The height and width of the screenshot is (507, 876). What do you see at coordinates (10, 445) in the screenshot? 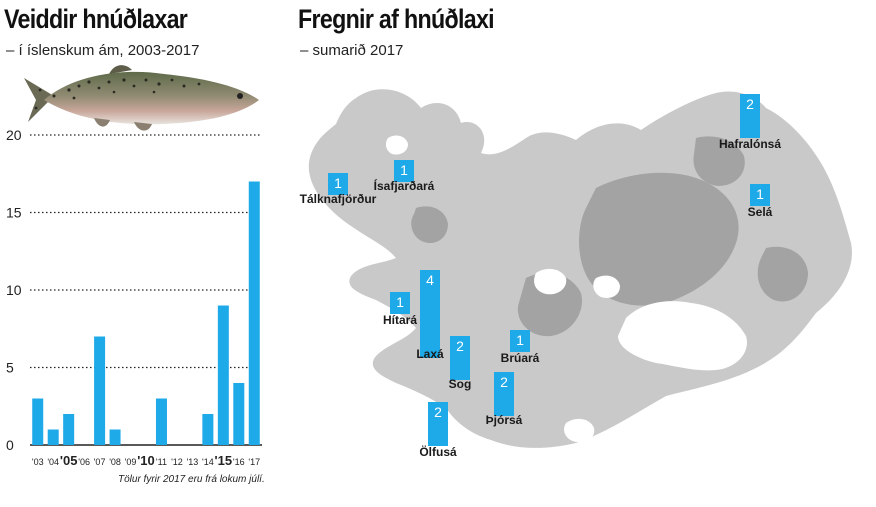
I see `y-tick-label: 0` at bounding box center [10, 445].